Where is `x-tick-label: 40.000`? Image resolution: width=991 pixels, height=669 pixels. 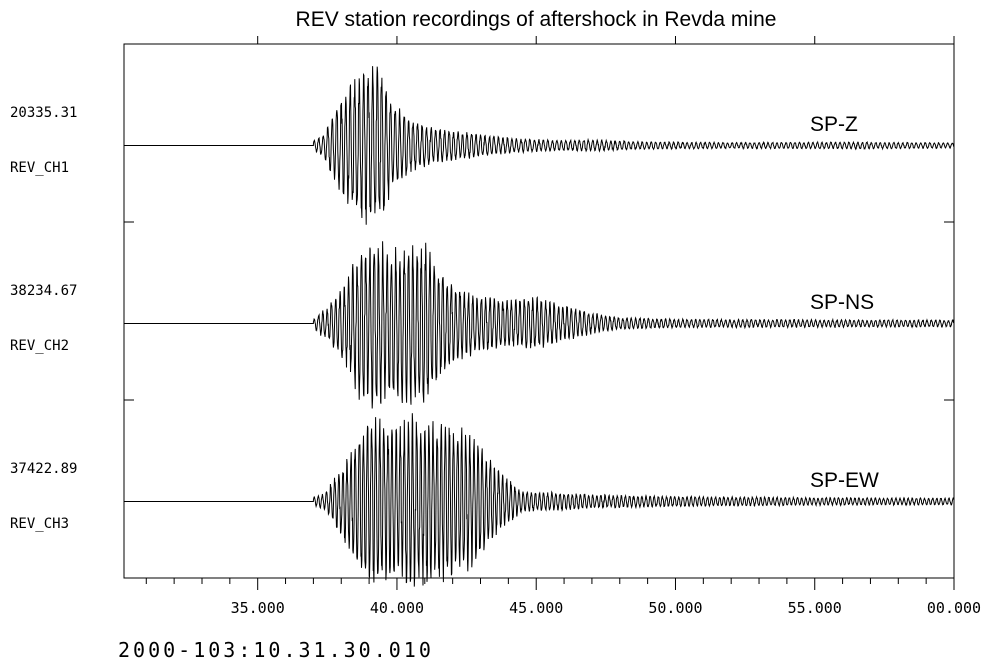 x-tick-label: 40.000 is located at coordinates (397, 608).